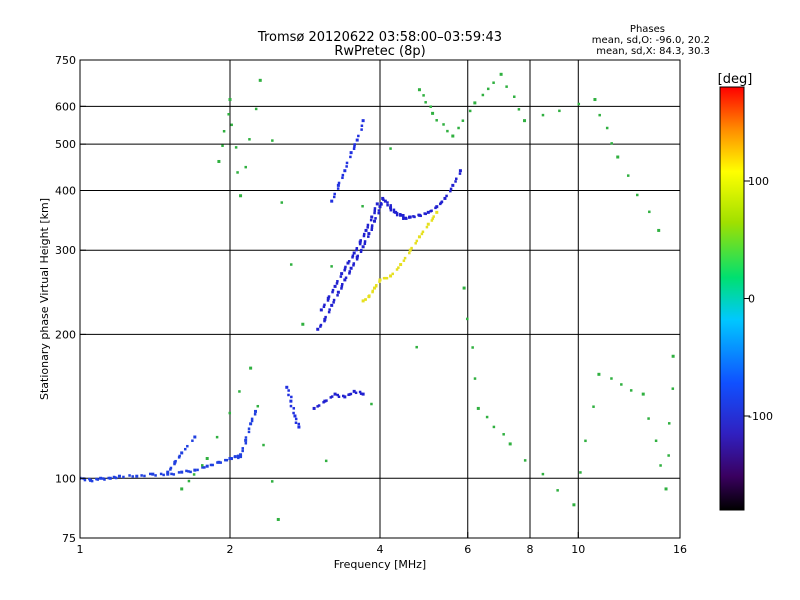 The width and height of the screenshot is (800, 600). Describe the element at coordinates (735, 79) in the screenshot. I see `colorbar-label: [deg]` at that location.